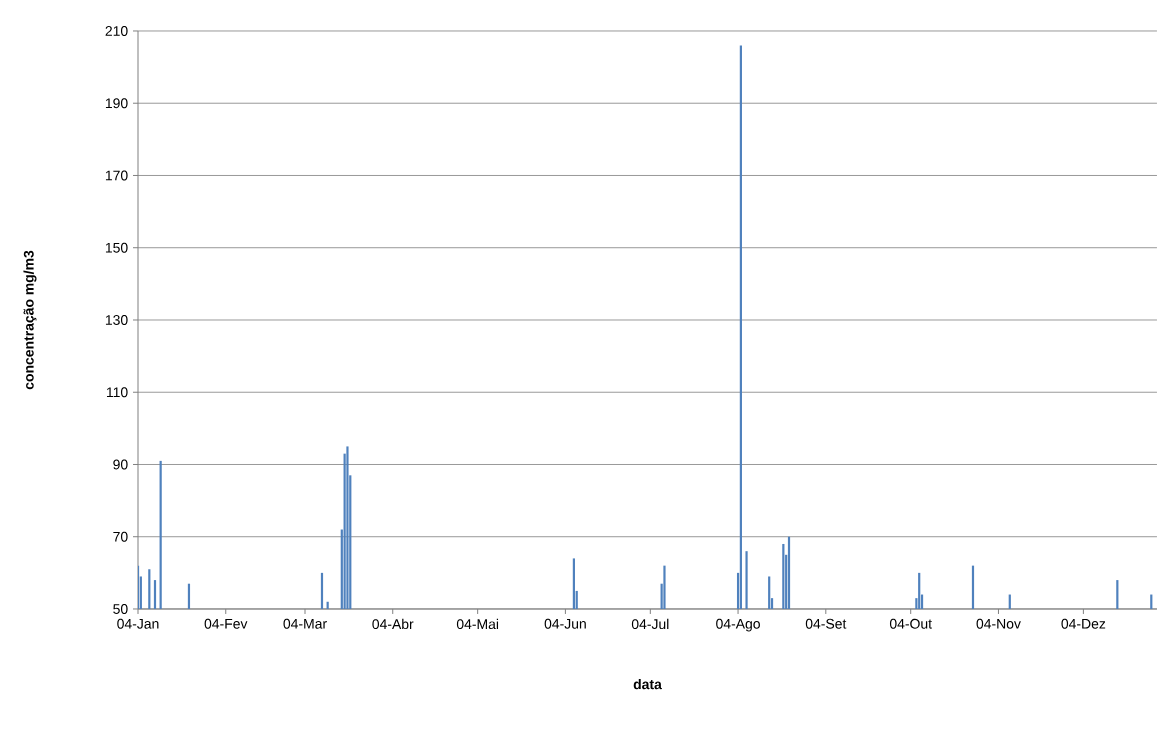 The image size is (1162, 743). I want to click on y-tick-label: 50, so click(120, 609).